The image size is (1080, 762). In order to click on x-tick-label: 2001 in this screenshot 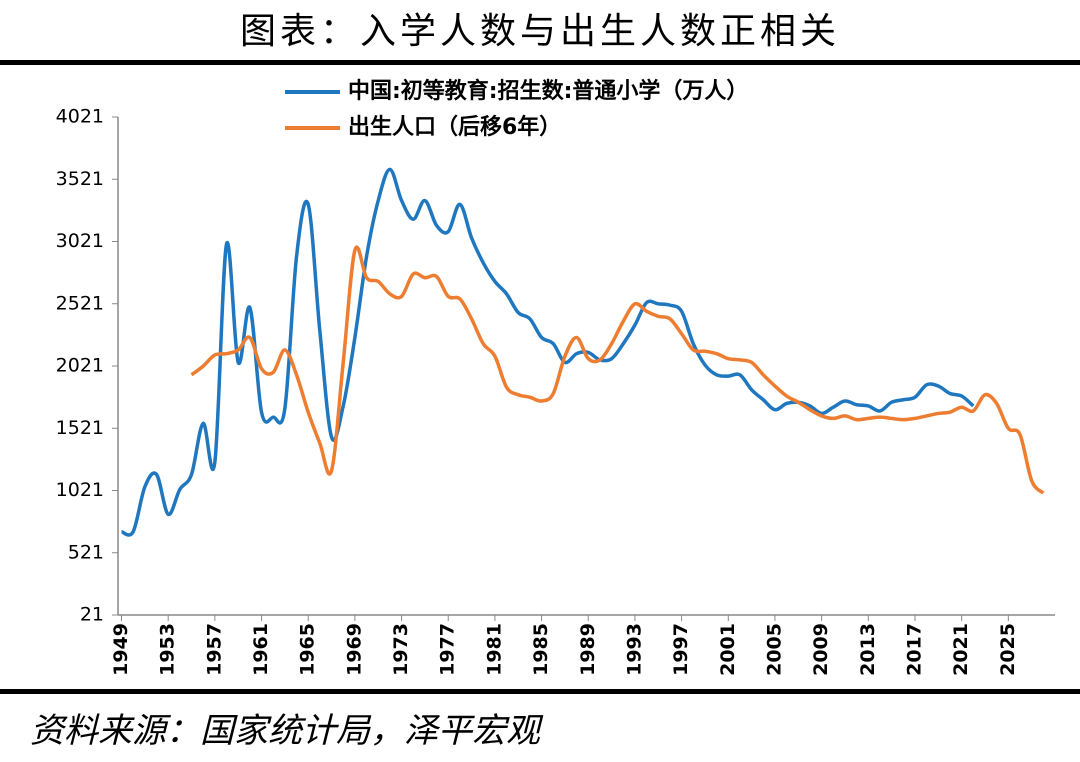, I will do `click(728, 649)`.